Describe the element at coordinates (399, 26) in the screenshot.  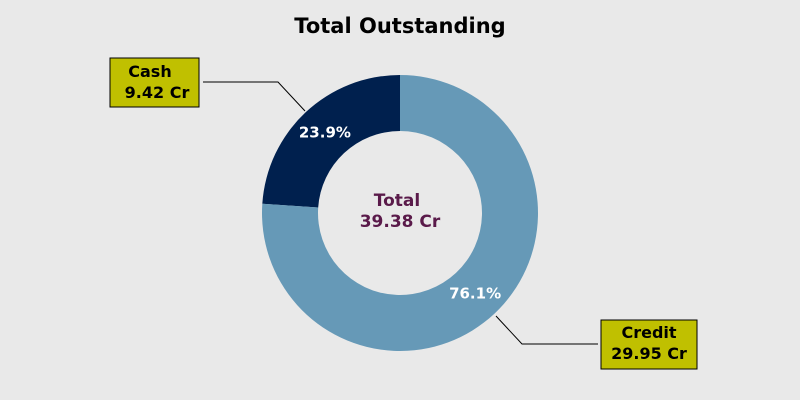
I see `chart-title: Total Outstanding` at that location.